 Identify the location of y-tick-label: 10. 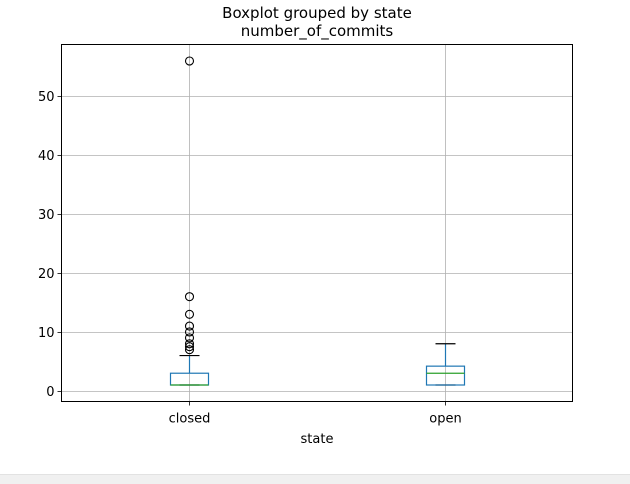
(46, 333).